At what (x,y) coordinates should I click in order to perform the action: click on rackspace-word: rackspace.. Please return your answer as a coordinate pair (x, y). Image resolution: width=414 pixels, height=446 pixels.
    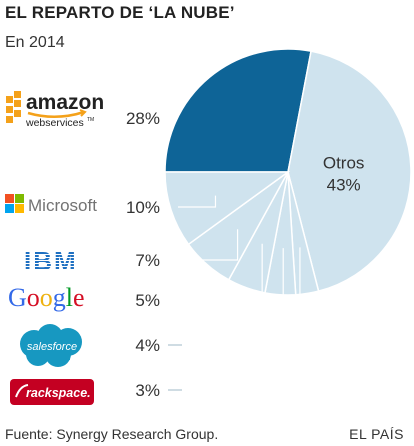
    Looking at the image, I should click on (58, 393).